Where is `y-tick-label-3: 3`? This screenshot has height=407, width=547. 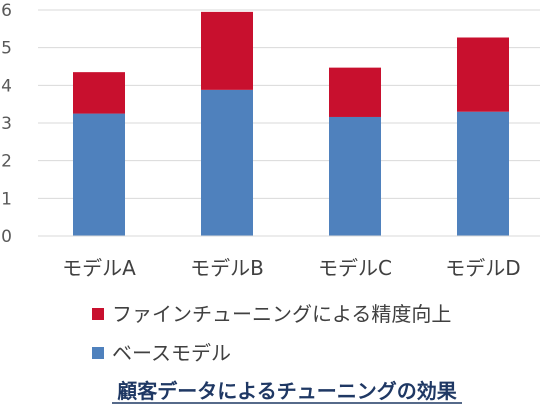
y-tick-label-3: 3 is located at coordinates (6, 124).